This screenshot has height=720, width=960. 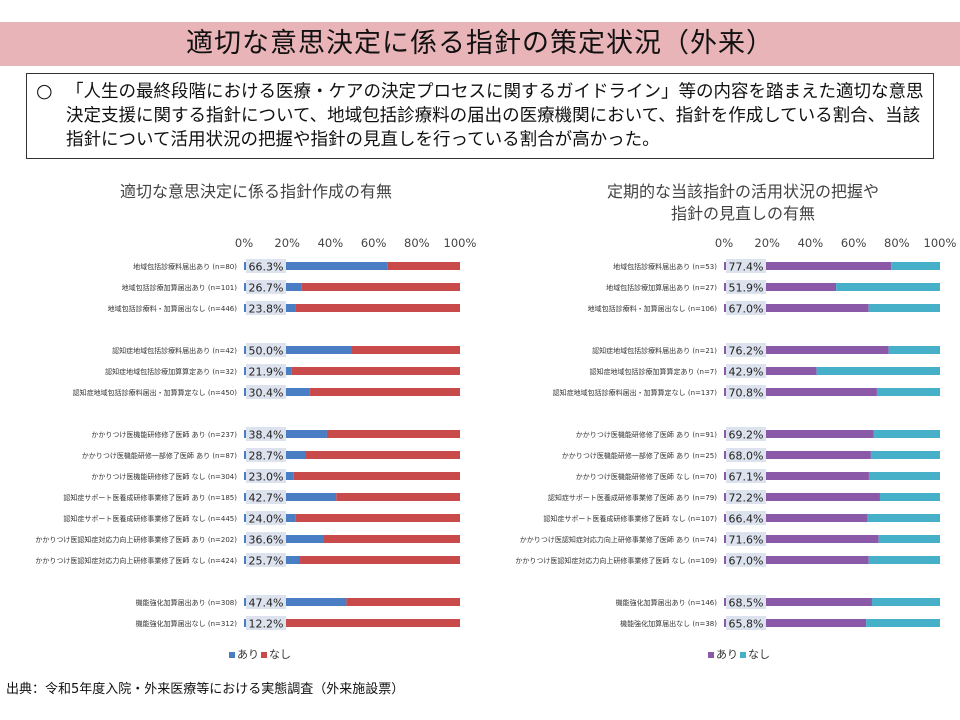 I want to click on summary-box, so click(x=480, y=116).